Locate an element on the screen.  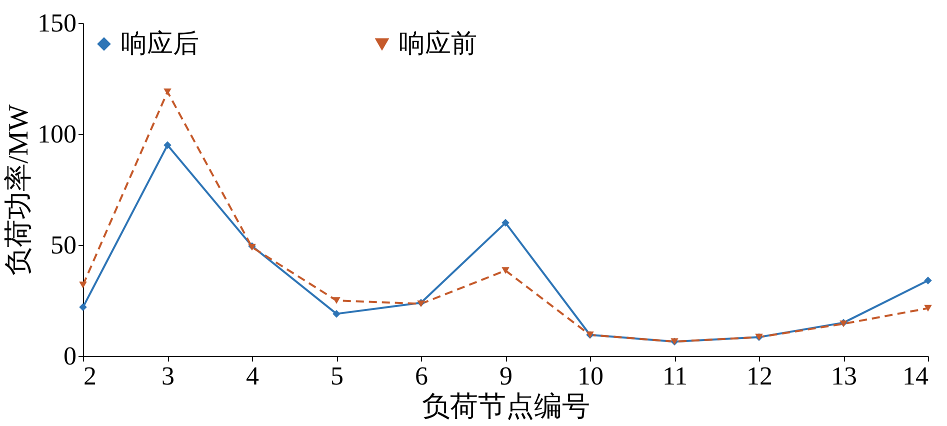
legend-label: 响应前 is located at coordinates (438, 43).